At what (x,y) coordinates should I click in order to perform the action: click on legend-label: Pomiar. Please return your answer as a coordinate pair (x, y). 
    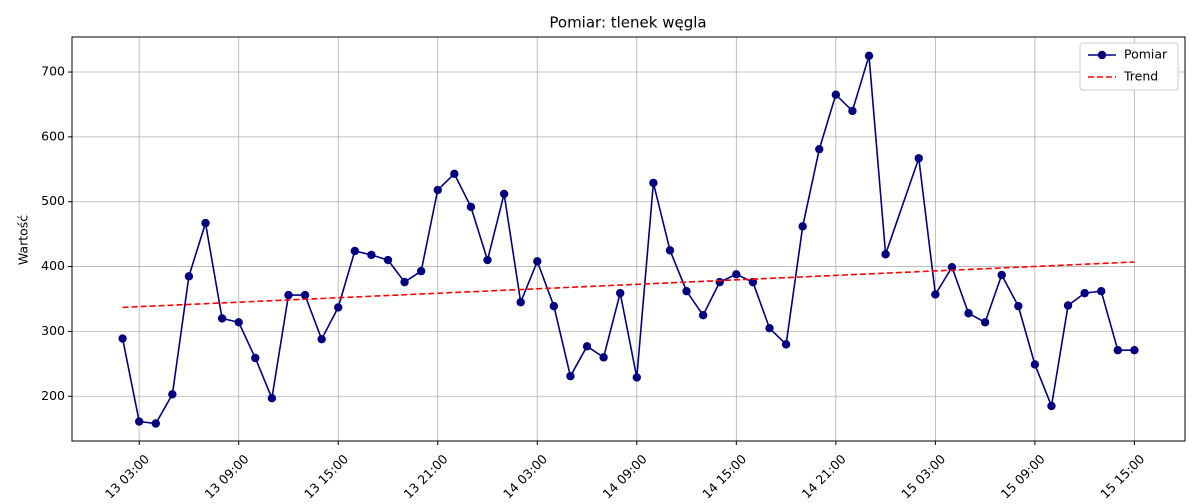
    Looking at the image, I should click on (1146, 54).